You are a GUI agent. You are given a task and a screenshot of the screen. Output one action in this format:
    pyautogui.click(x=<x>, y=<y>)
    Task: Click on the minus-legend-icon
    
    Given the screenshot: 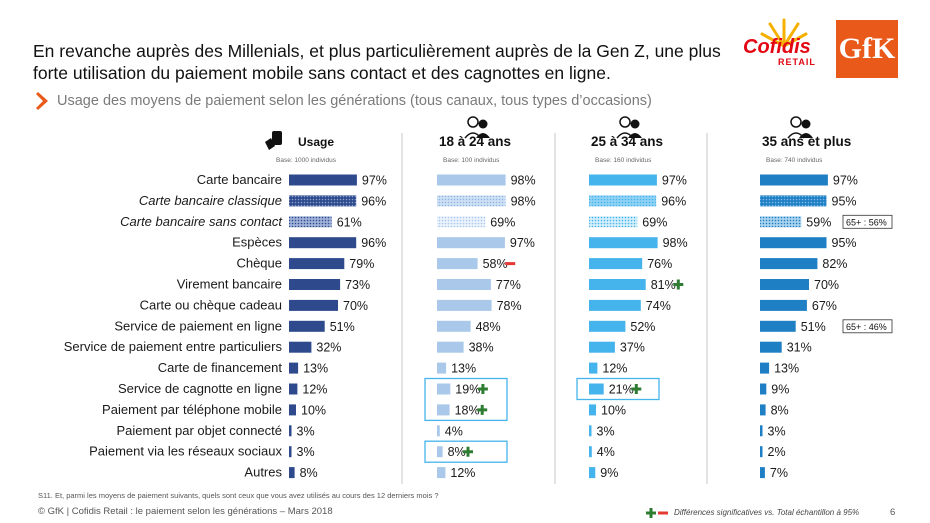 What is the action you would take?
    pyautogui.click(x=663, y=513)
    